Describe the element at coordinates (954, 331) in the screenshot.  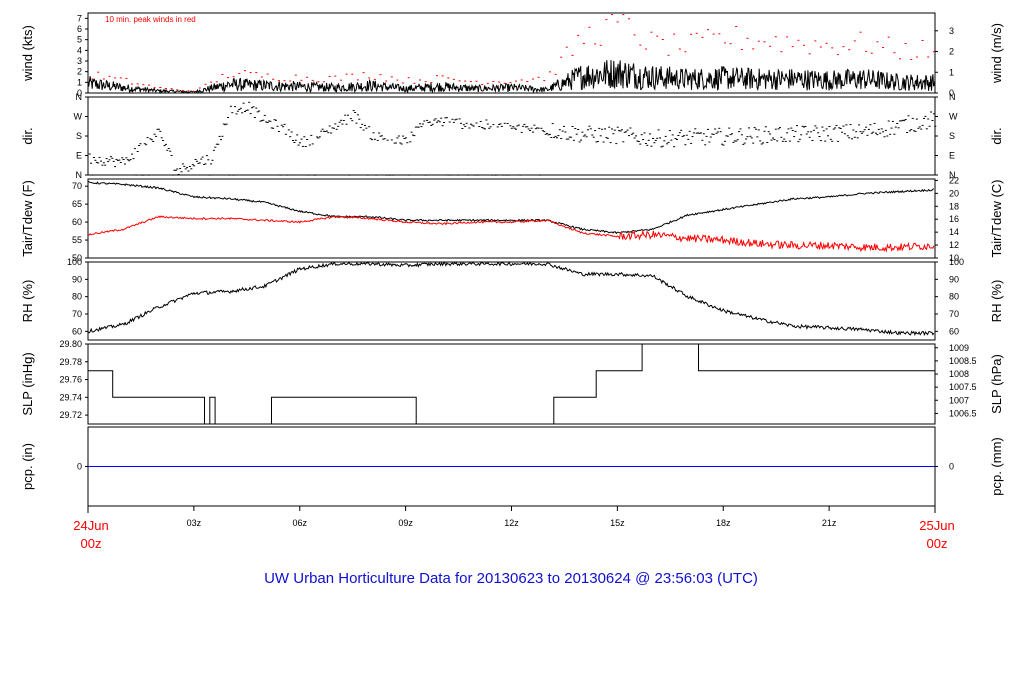
I see `right-tick-label: 60` at that location.